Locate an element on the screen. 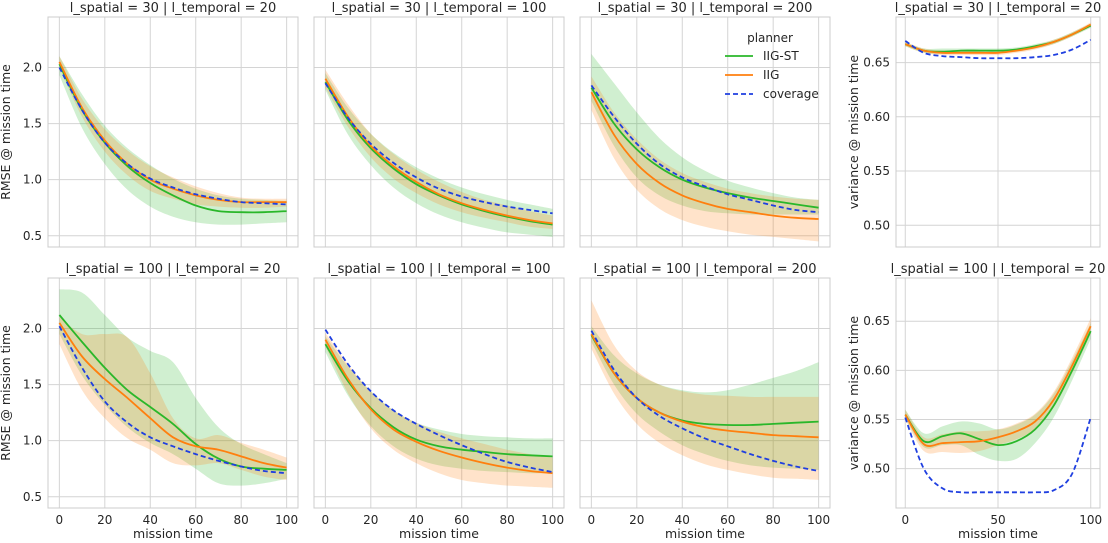 The width and height of the screenshot is (1108, 543). panel-title: l_spatial = 30 | l_temporal = 200 is located at coordinates (705, 8).